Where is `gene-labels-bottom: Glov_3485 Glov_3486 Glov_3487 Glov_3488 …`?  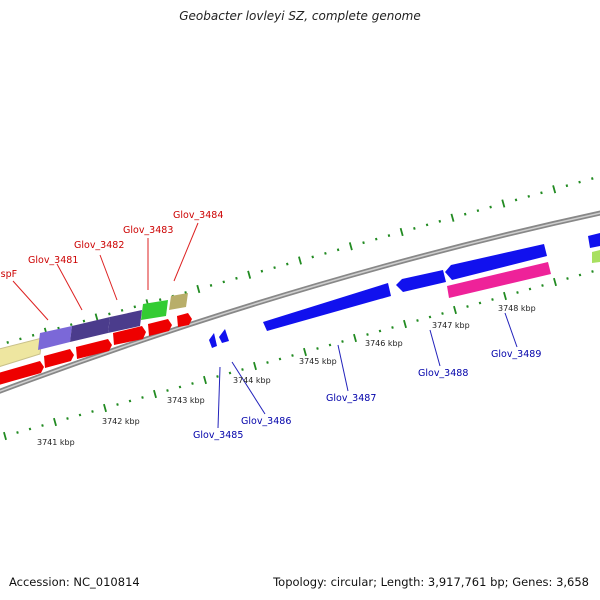
gene-labels-bottom: Glov_3485 Glov_3486 Glov_3487 Glov_3488 … is located at coordinates (367, 376).